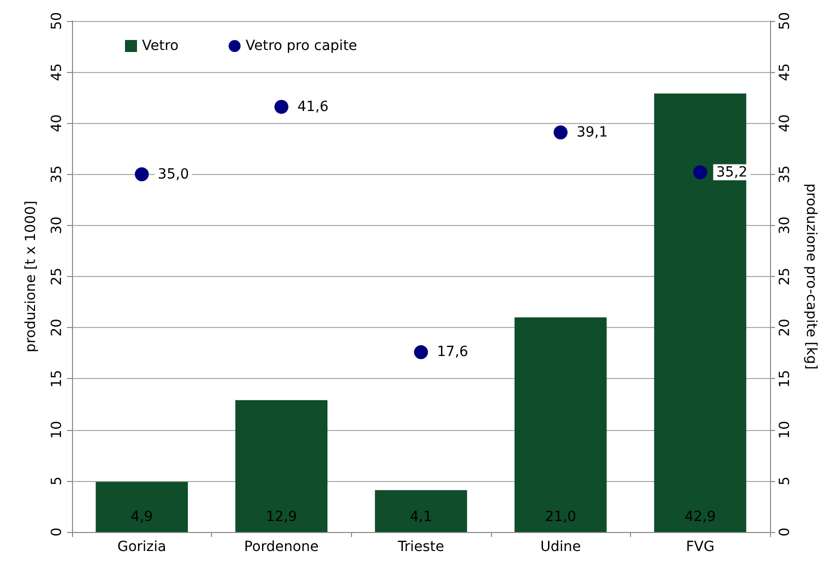 The height and width of the screenshot is (564, 837). Describe the element at coordinates (31, 276) in the screenshot. I see `y-axis-title: produzione [t x 1000]` at that location.